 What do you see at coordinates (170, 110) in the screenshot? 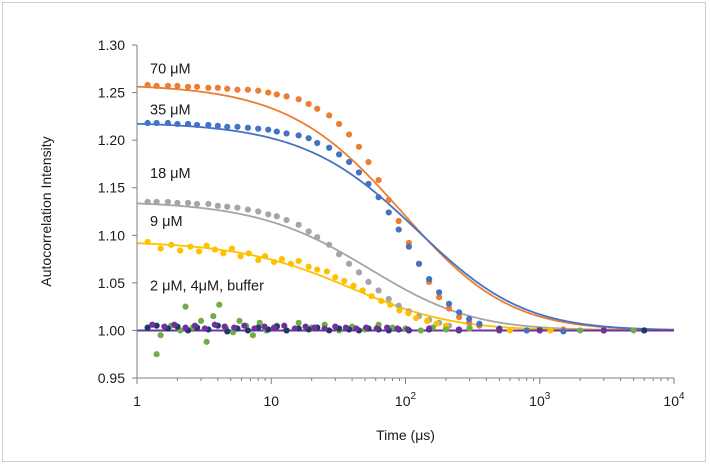
I see `concentration-label: 35 μM` at bounding box center [170, 110].